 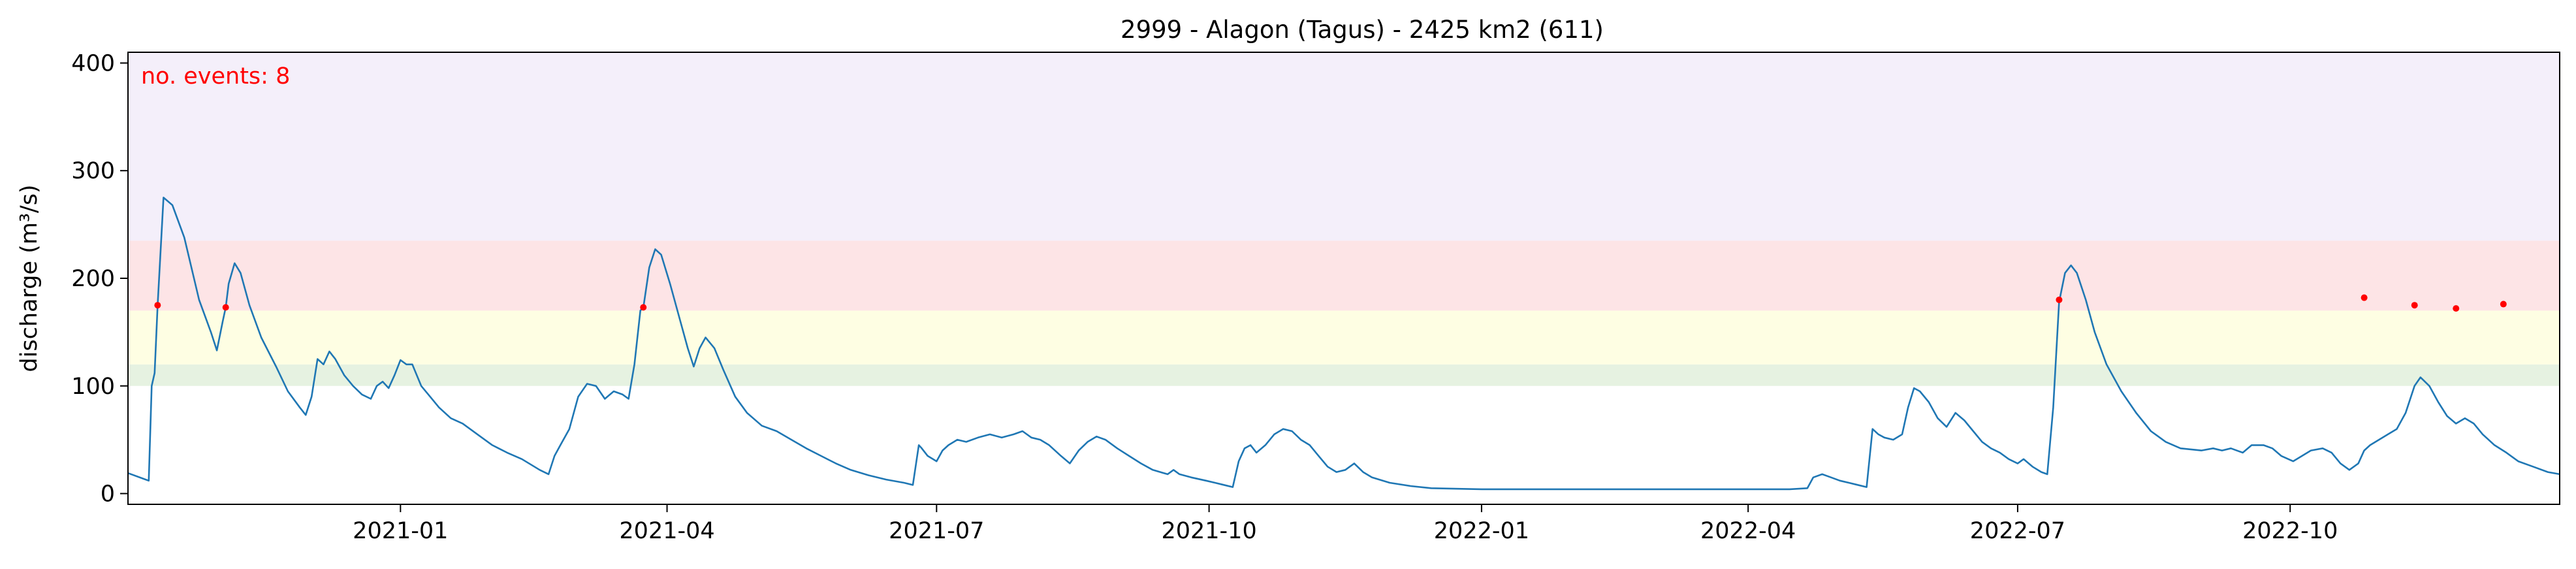 I want to click on y-axis: 0 100 200 300 400, so click(x=99, y=279).